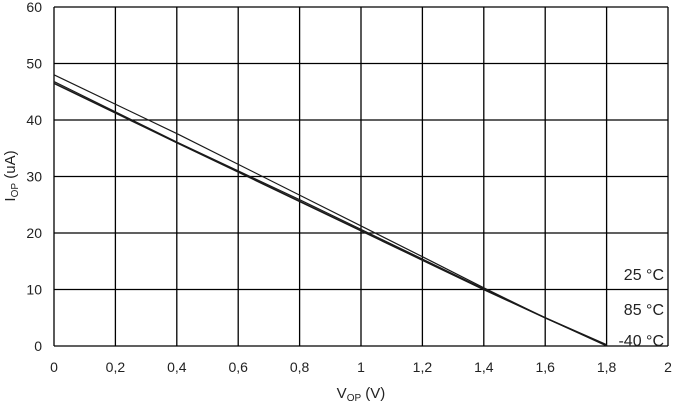  What do you see at coordinates (34, 290) in the screenshot?
I see `y-tick-label: 10` at bounding box center [34, 290].